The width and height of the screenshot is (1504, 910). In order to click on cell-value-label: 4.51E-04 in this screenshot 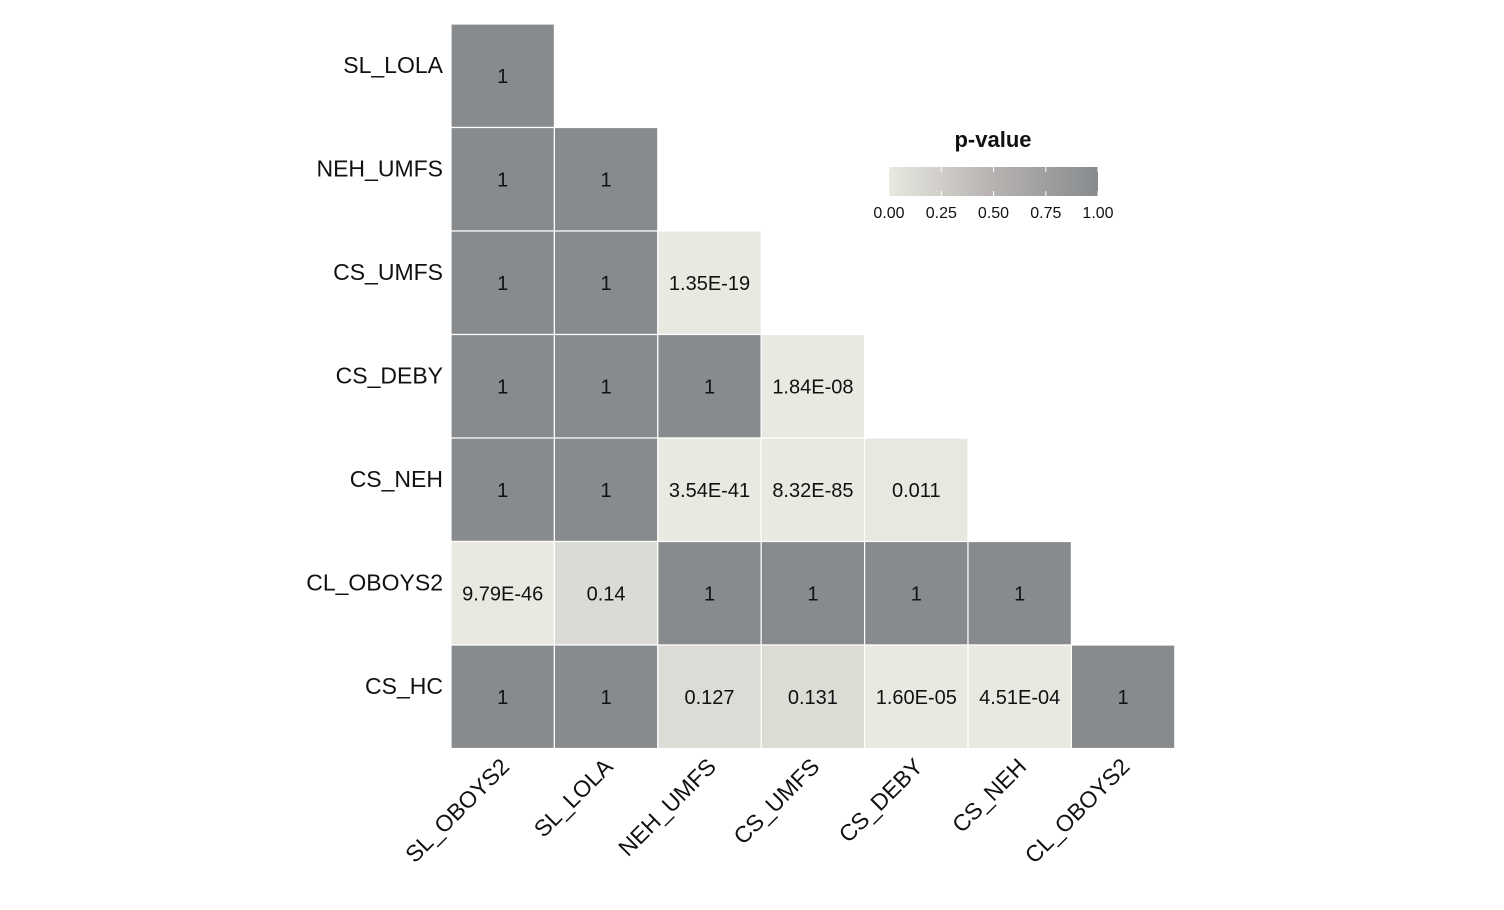, I will do `click(1019, 698)`.